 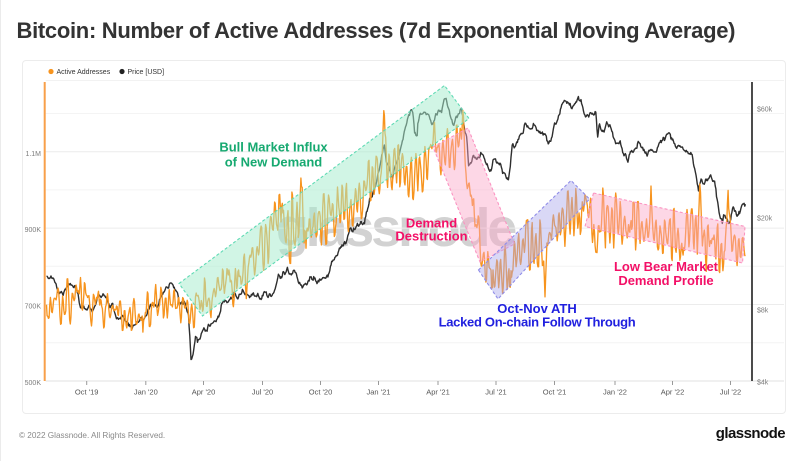 I want to click on svg-text: $8k, so click(x=763, y=311).